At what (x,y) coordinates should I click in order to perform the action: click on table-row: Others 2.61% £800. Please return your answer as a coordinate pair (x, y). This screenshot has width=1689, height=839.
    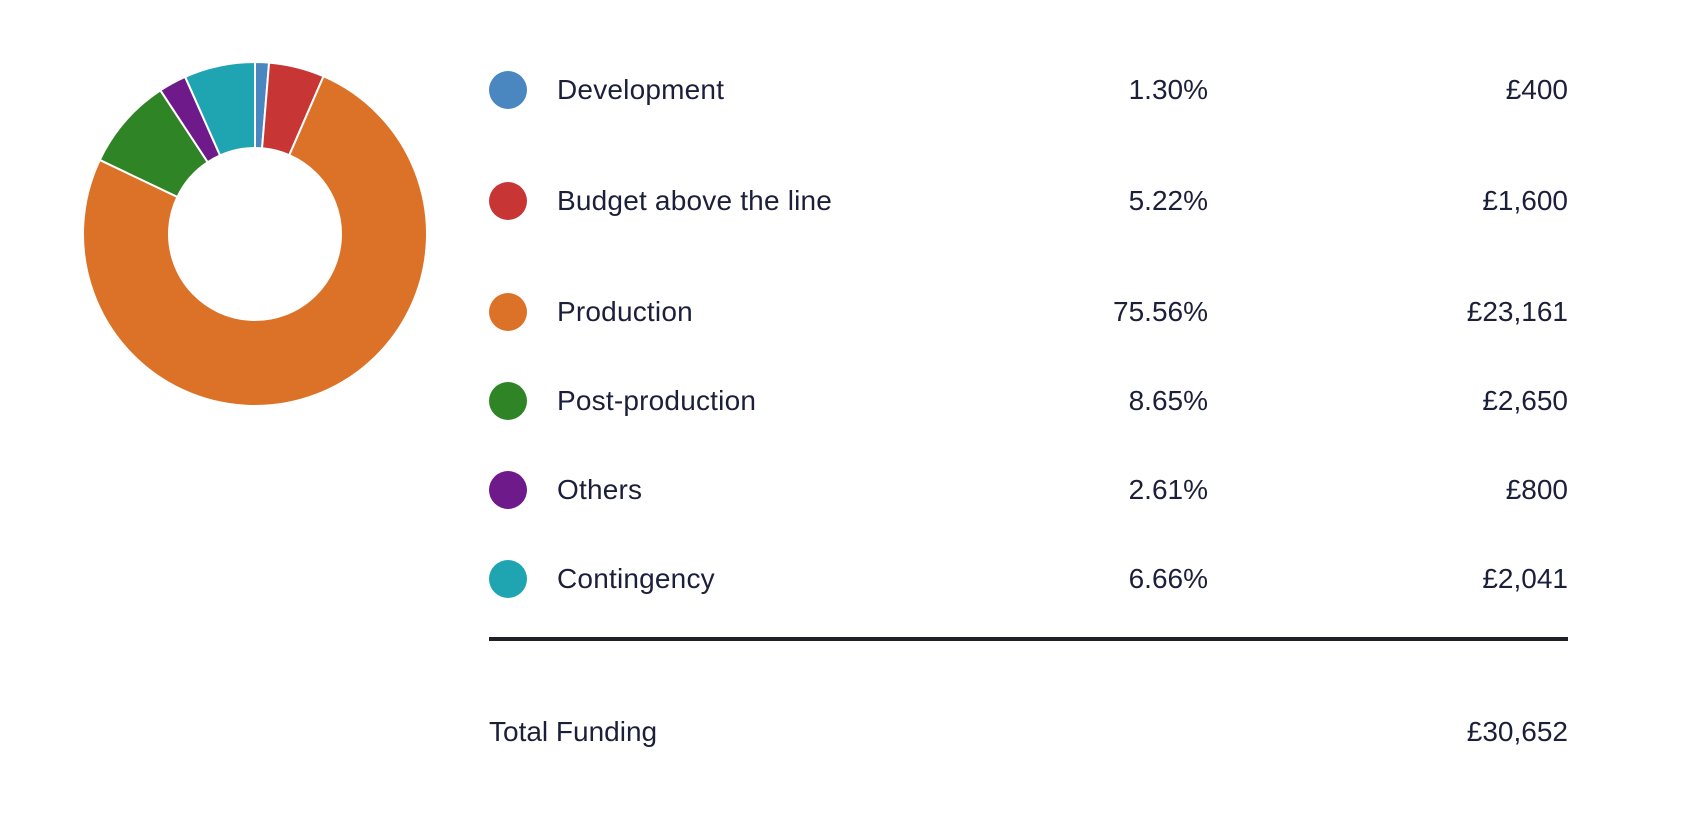
    Looking at the image, I should click on (1028, 489).